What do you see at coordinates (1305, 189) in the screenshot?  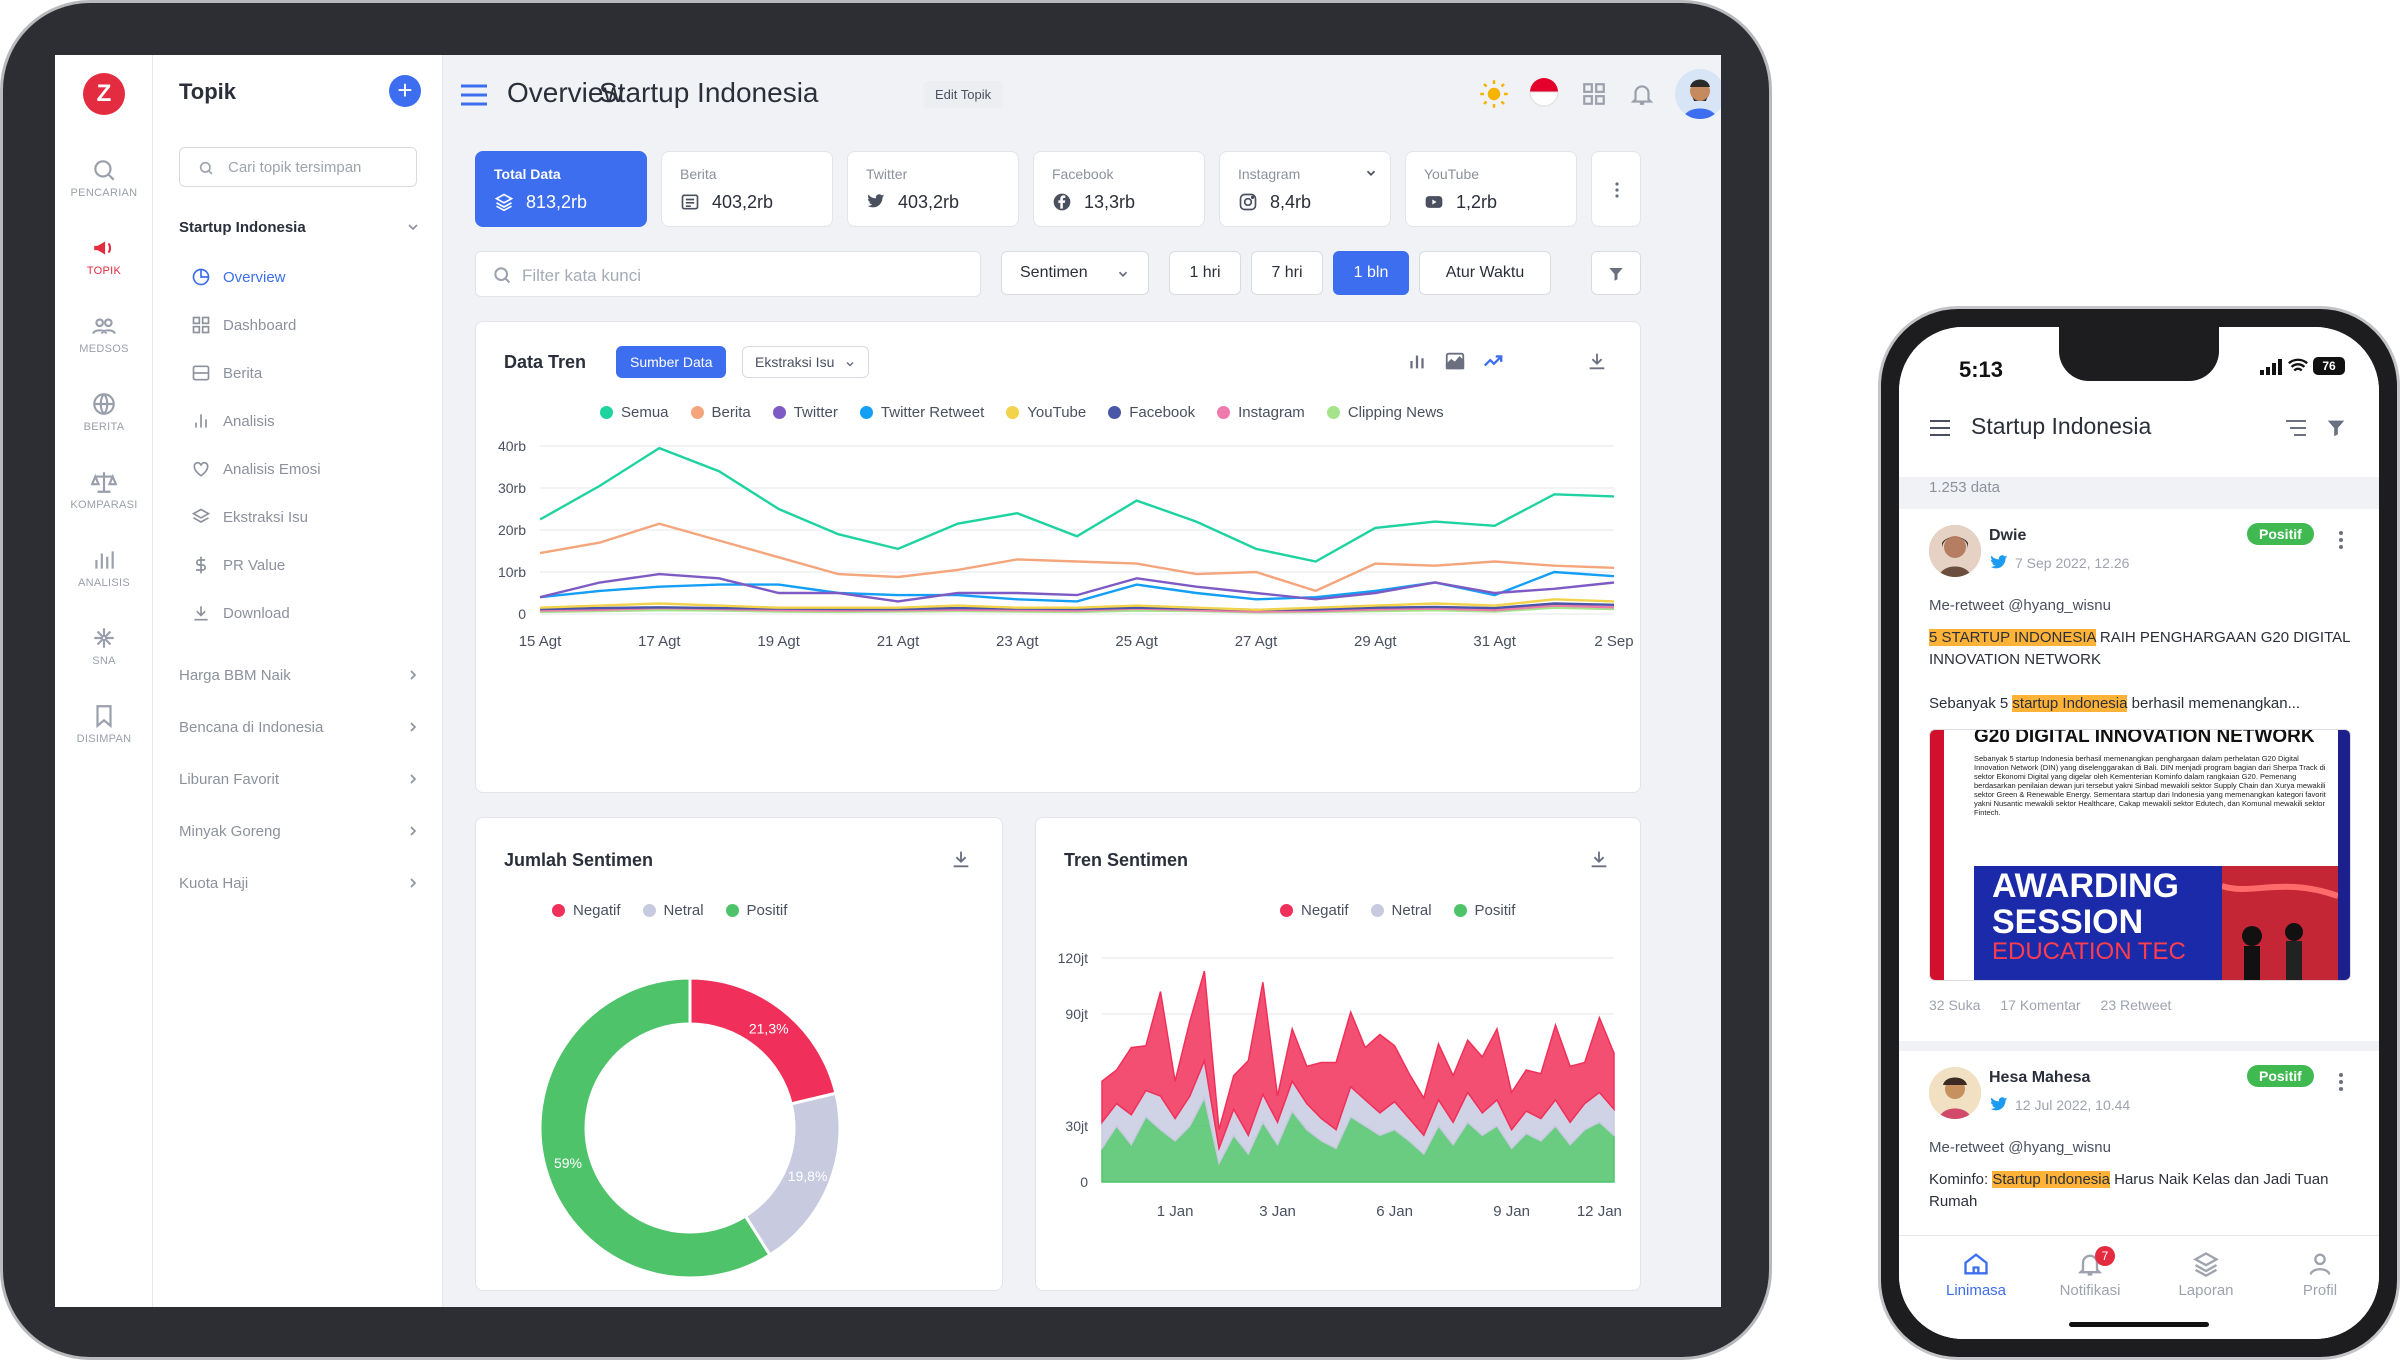 I see `stat-instagram: Instagram 8,4rb` at bounding box center [1305, 189].